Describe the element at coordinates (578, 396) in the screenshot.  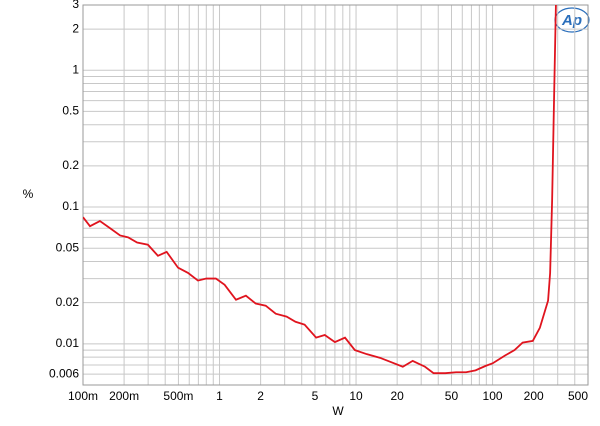
I see `x-tick-label: 500` at that location.